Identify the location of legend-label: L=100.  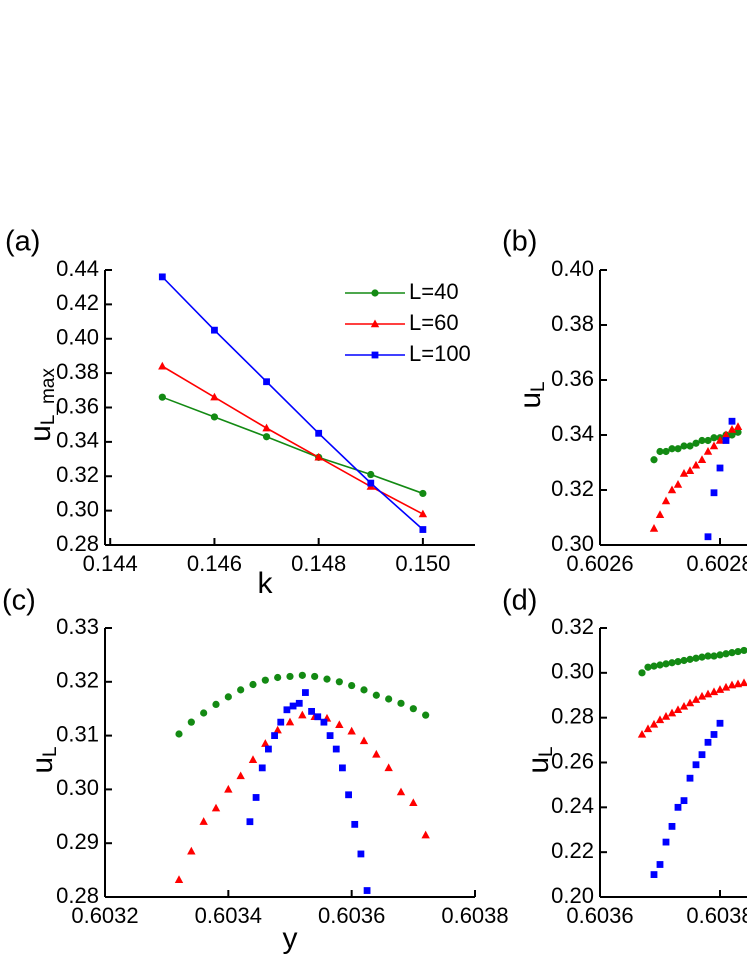
(440, 353).